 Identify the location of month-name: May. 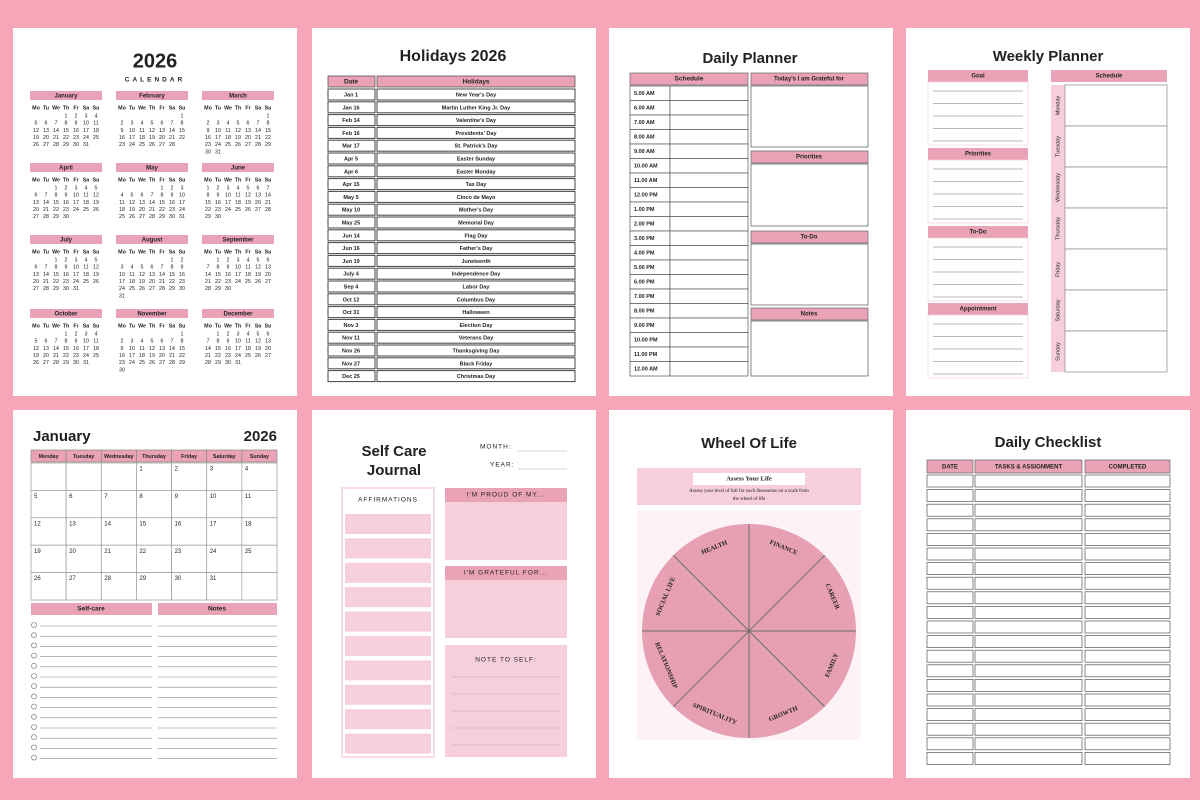
(152, 169).